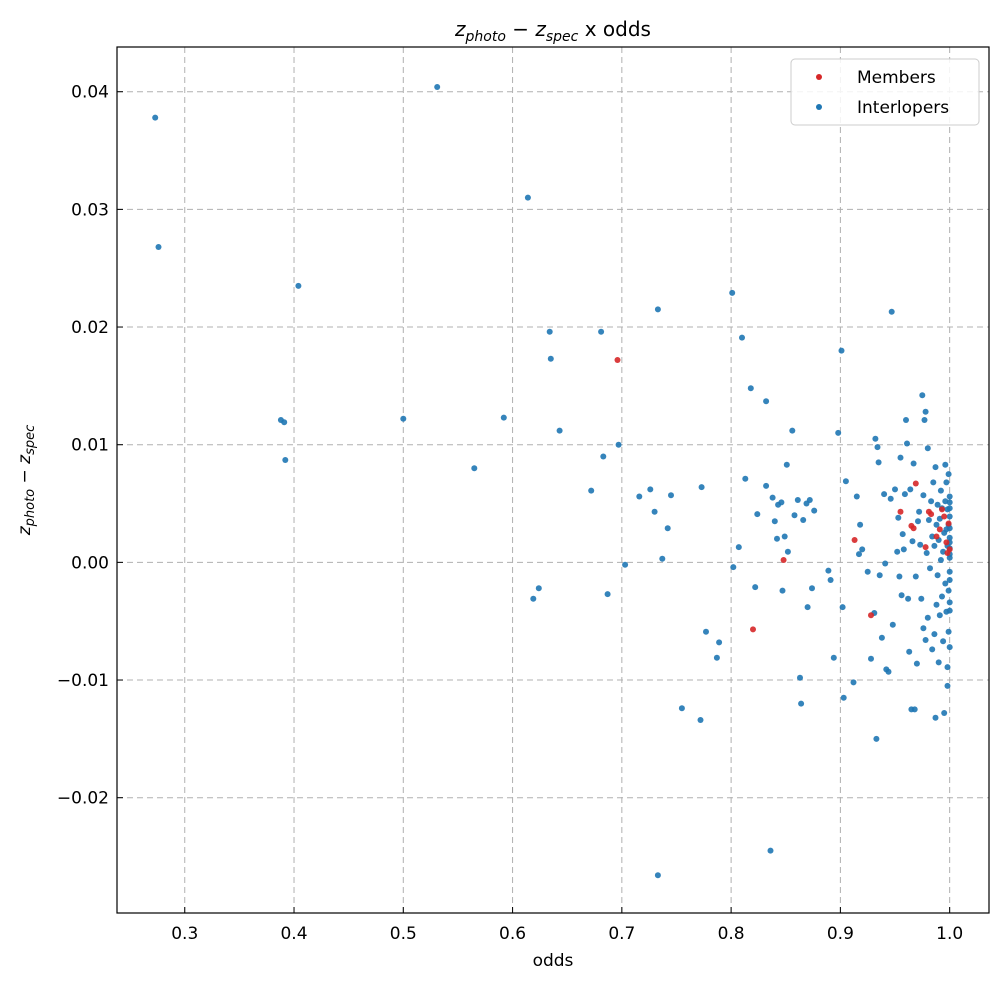 The width and height of the screenshot is (1004, 985). What do you see at coordinates (840, 934) in the screenshot?
I see `x-tick-label: 0.9` at bounding box center [840, 934].